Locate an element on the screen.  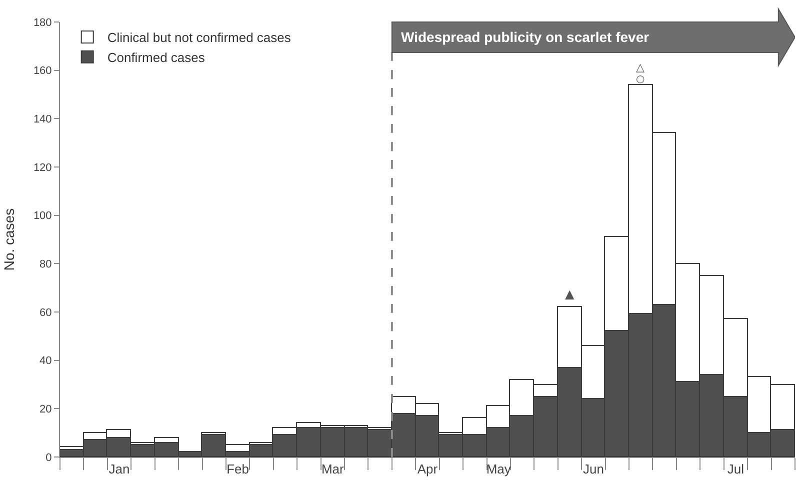
y-tick-label: 180 is located at coordinates (42, 22).